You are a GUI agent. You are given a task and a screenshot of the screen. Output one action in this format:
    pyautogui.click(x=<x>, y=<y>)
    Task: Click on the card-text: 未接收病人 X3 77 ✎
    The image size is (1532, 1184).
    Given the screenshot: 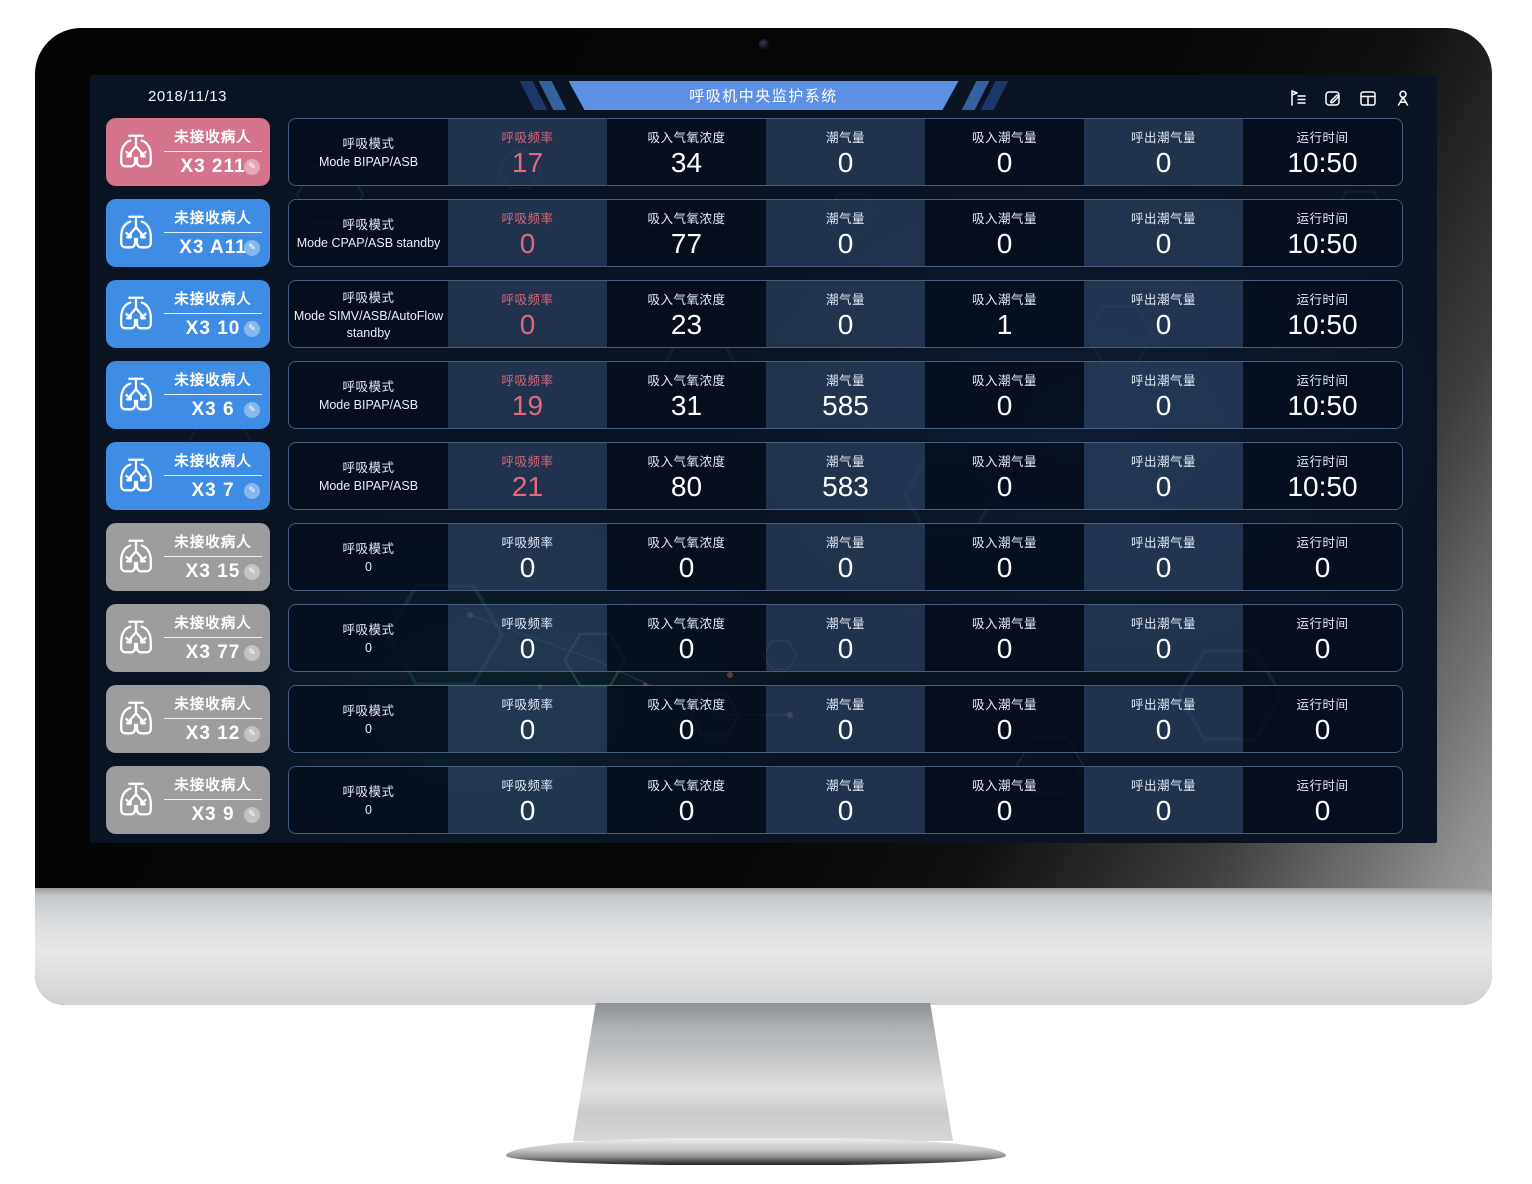 What is the action you would take?
    pyautogui.click(x=213, y=638)
    